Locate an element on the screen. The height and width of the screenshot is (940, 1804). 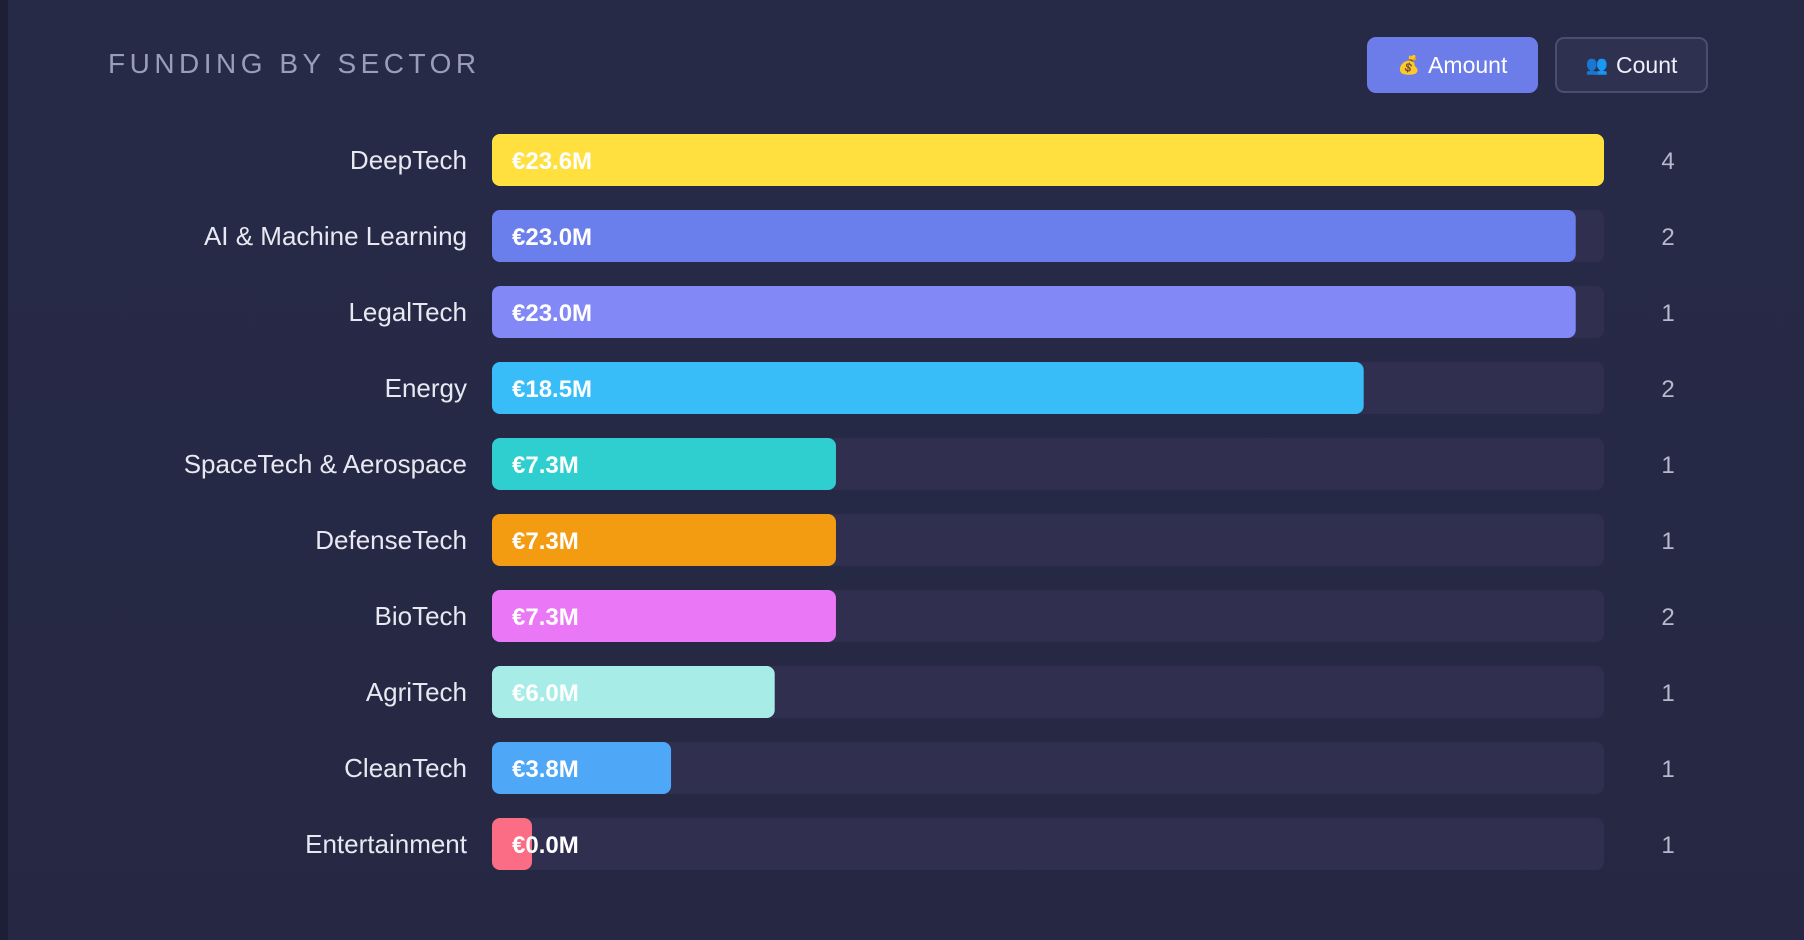
category-label: LegalTech is located at coordinates (407, 312).